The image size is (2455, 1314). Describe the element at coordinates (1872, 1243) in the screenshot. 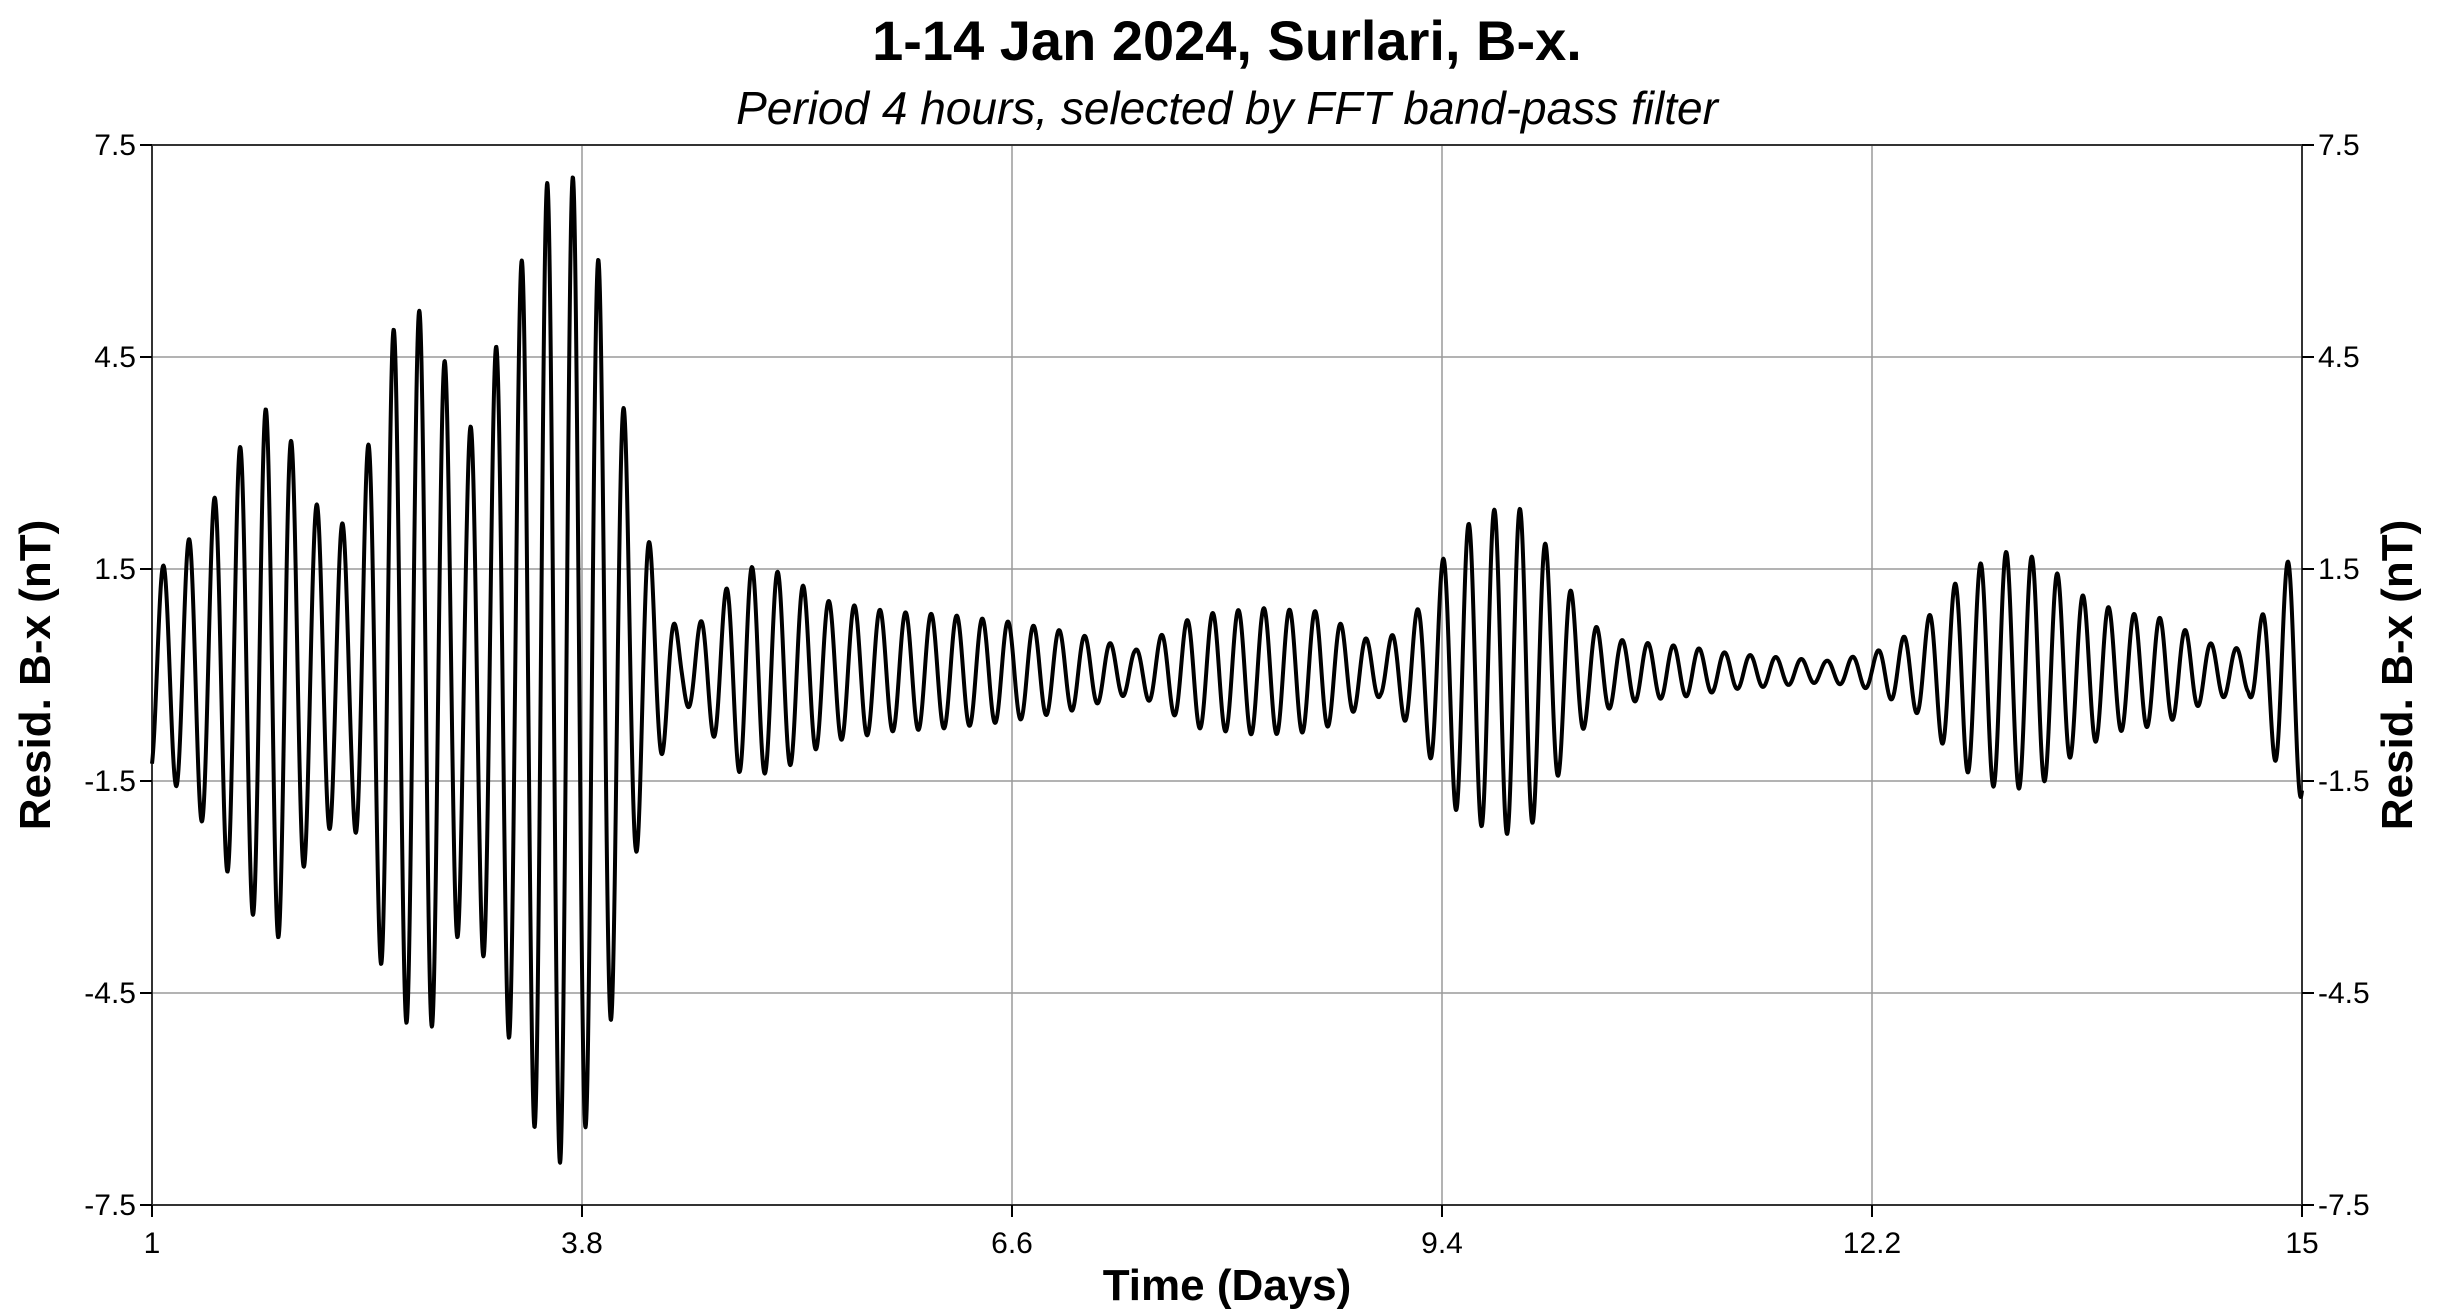

I see `x-tick-label: 12.2` at that location.